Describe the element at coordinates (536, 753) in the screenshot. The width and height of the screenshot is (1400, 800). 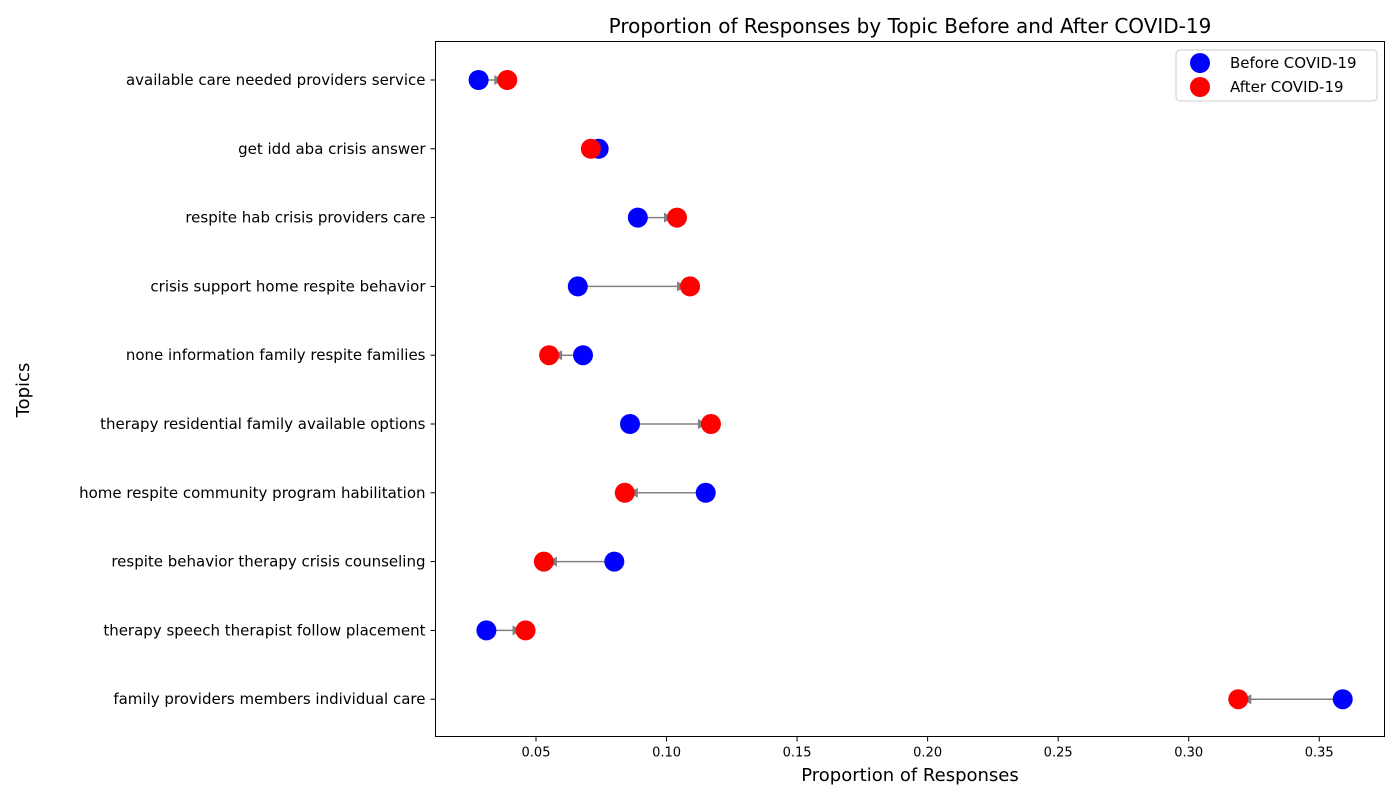
I see `x-tick-label: 0.05` at that location.